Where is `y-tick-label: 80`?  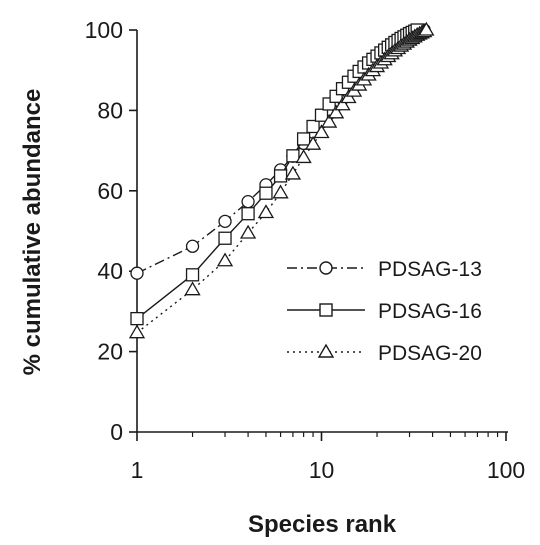 y-tick-label: 80 is located at coordinates (110, 110).